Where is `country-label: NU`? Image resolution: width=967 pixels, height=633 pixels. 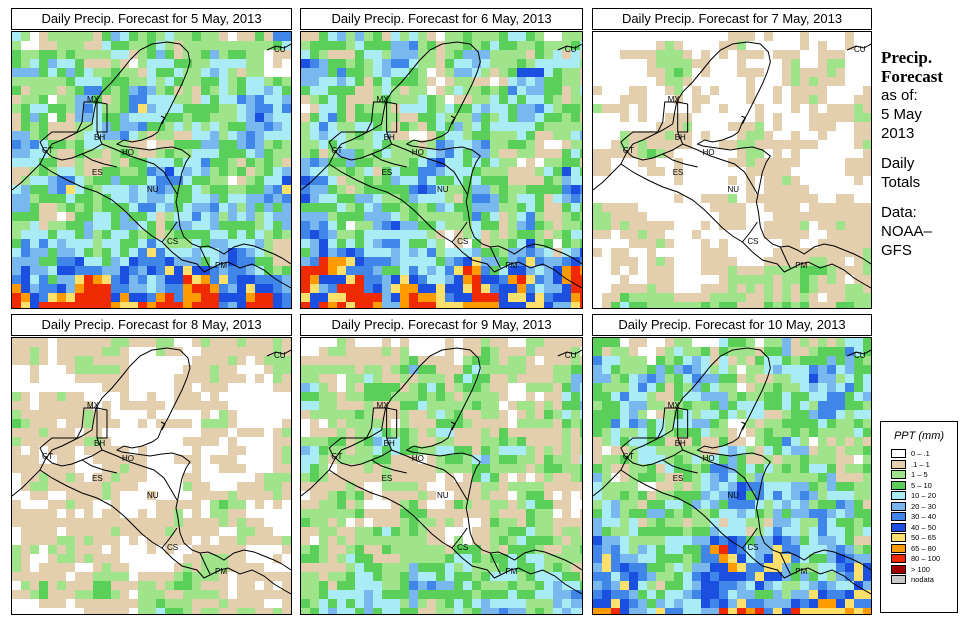
country-label: NU is located at coordinates (443, 189).